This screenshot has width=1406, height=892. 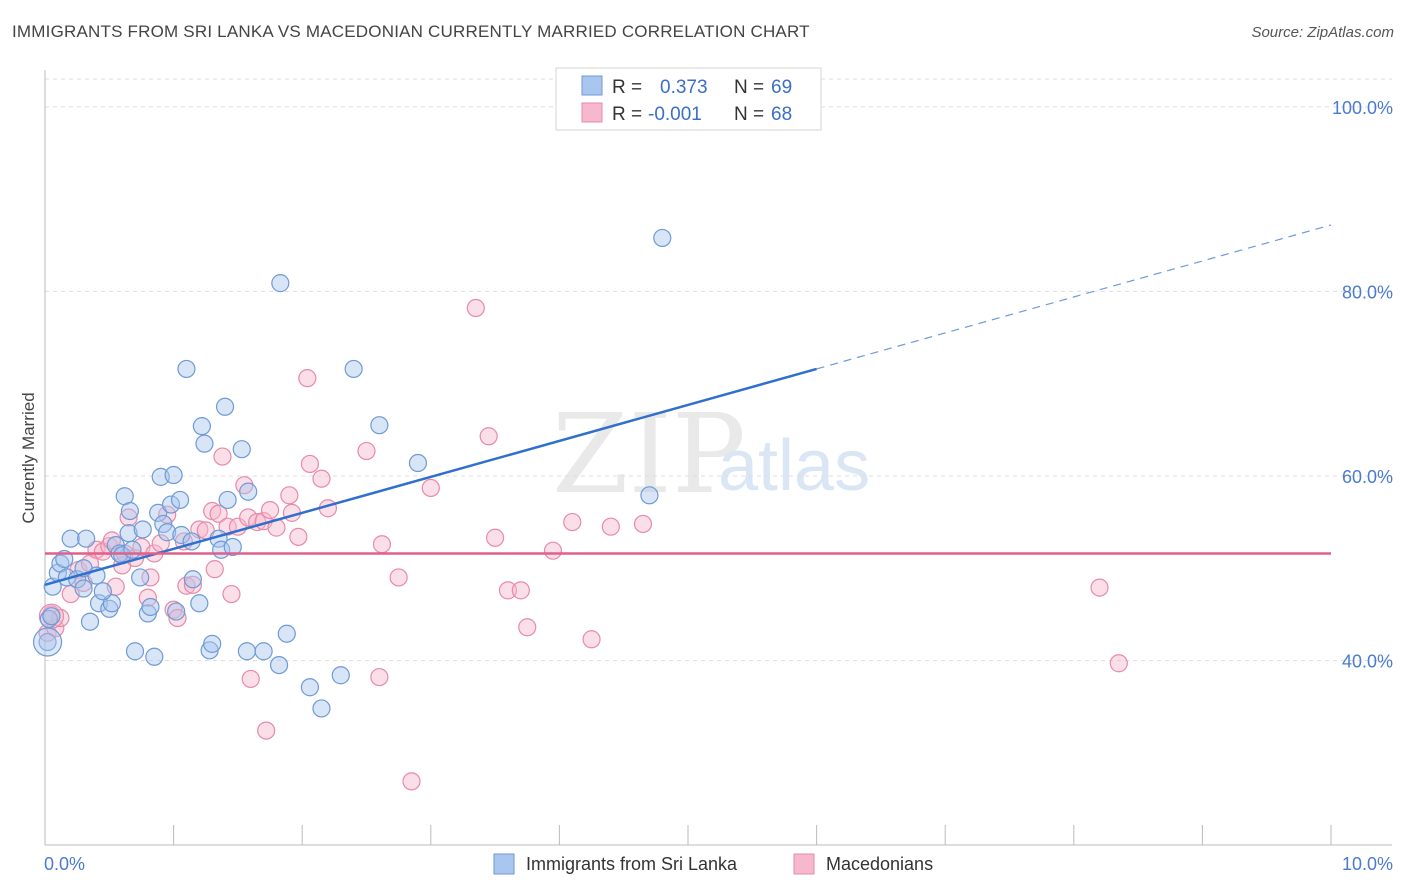 What do you see at coordinates (781, 114) in the screenshot?
I see `legend-n-value-pink: 68` at bounding box center [781, 114].